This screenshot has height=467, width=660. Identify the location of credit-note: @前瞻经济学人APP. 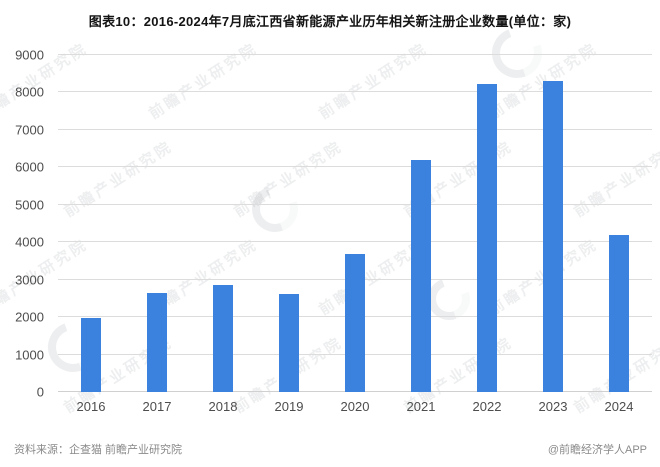
(597, 450).